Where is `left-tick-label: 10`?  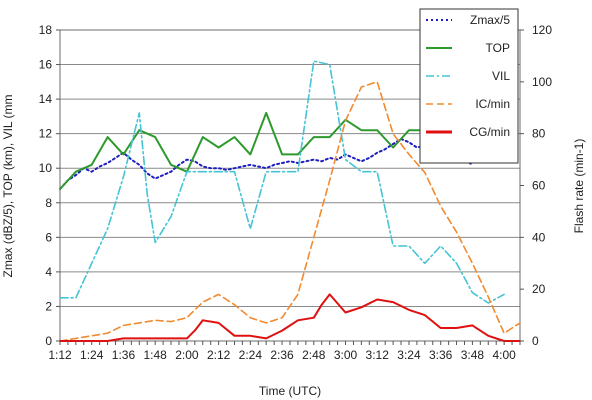 left-tick-label: 10 is located at coordinates (46, 168).